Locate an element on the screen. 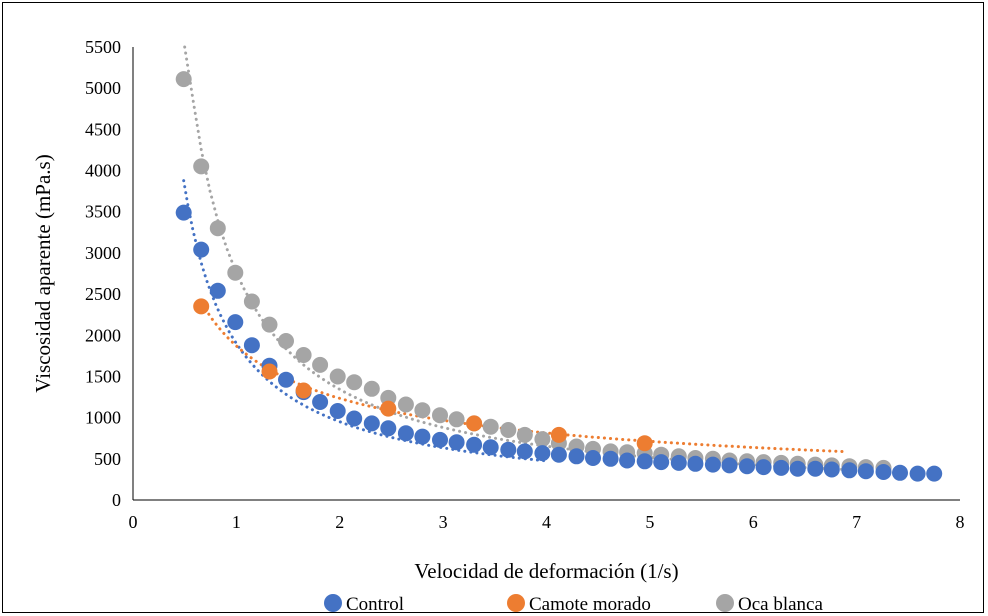  legend-marker-oca-blanca is located at coordinates (725, 603).